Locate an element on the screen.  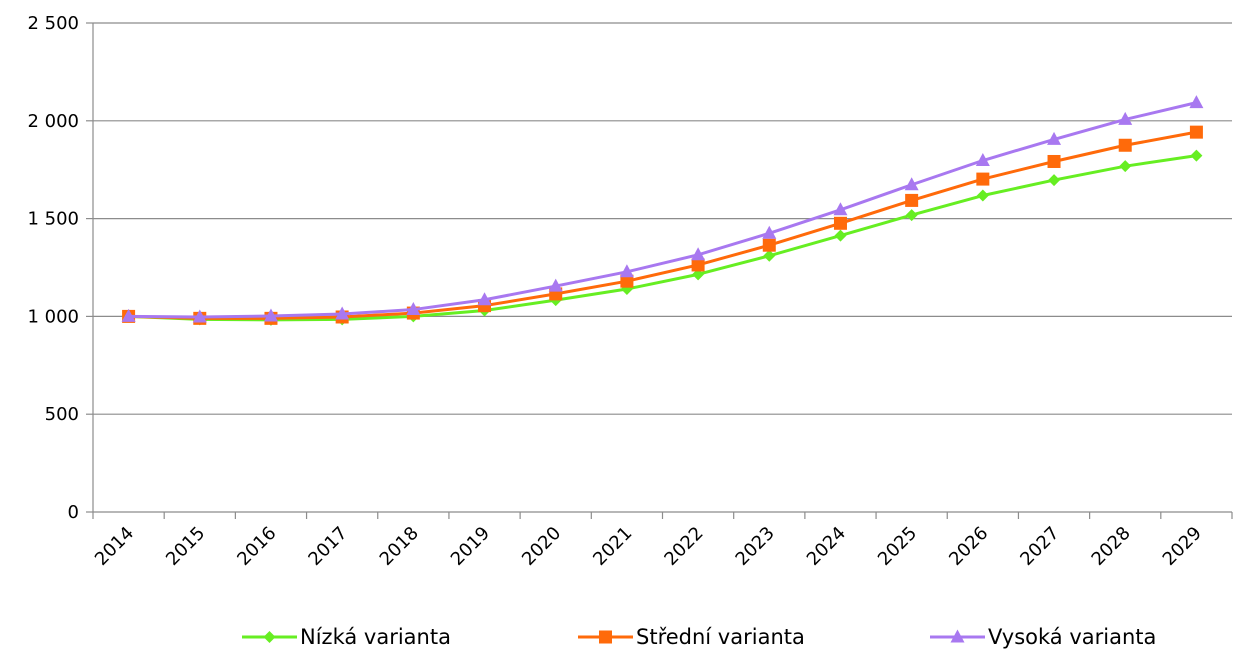
x-tick-label: 2015 is located at coordinates (185, 546).